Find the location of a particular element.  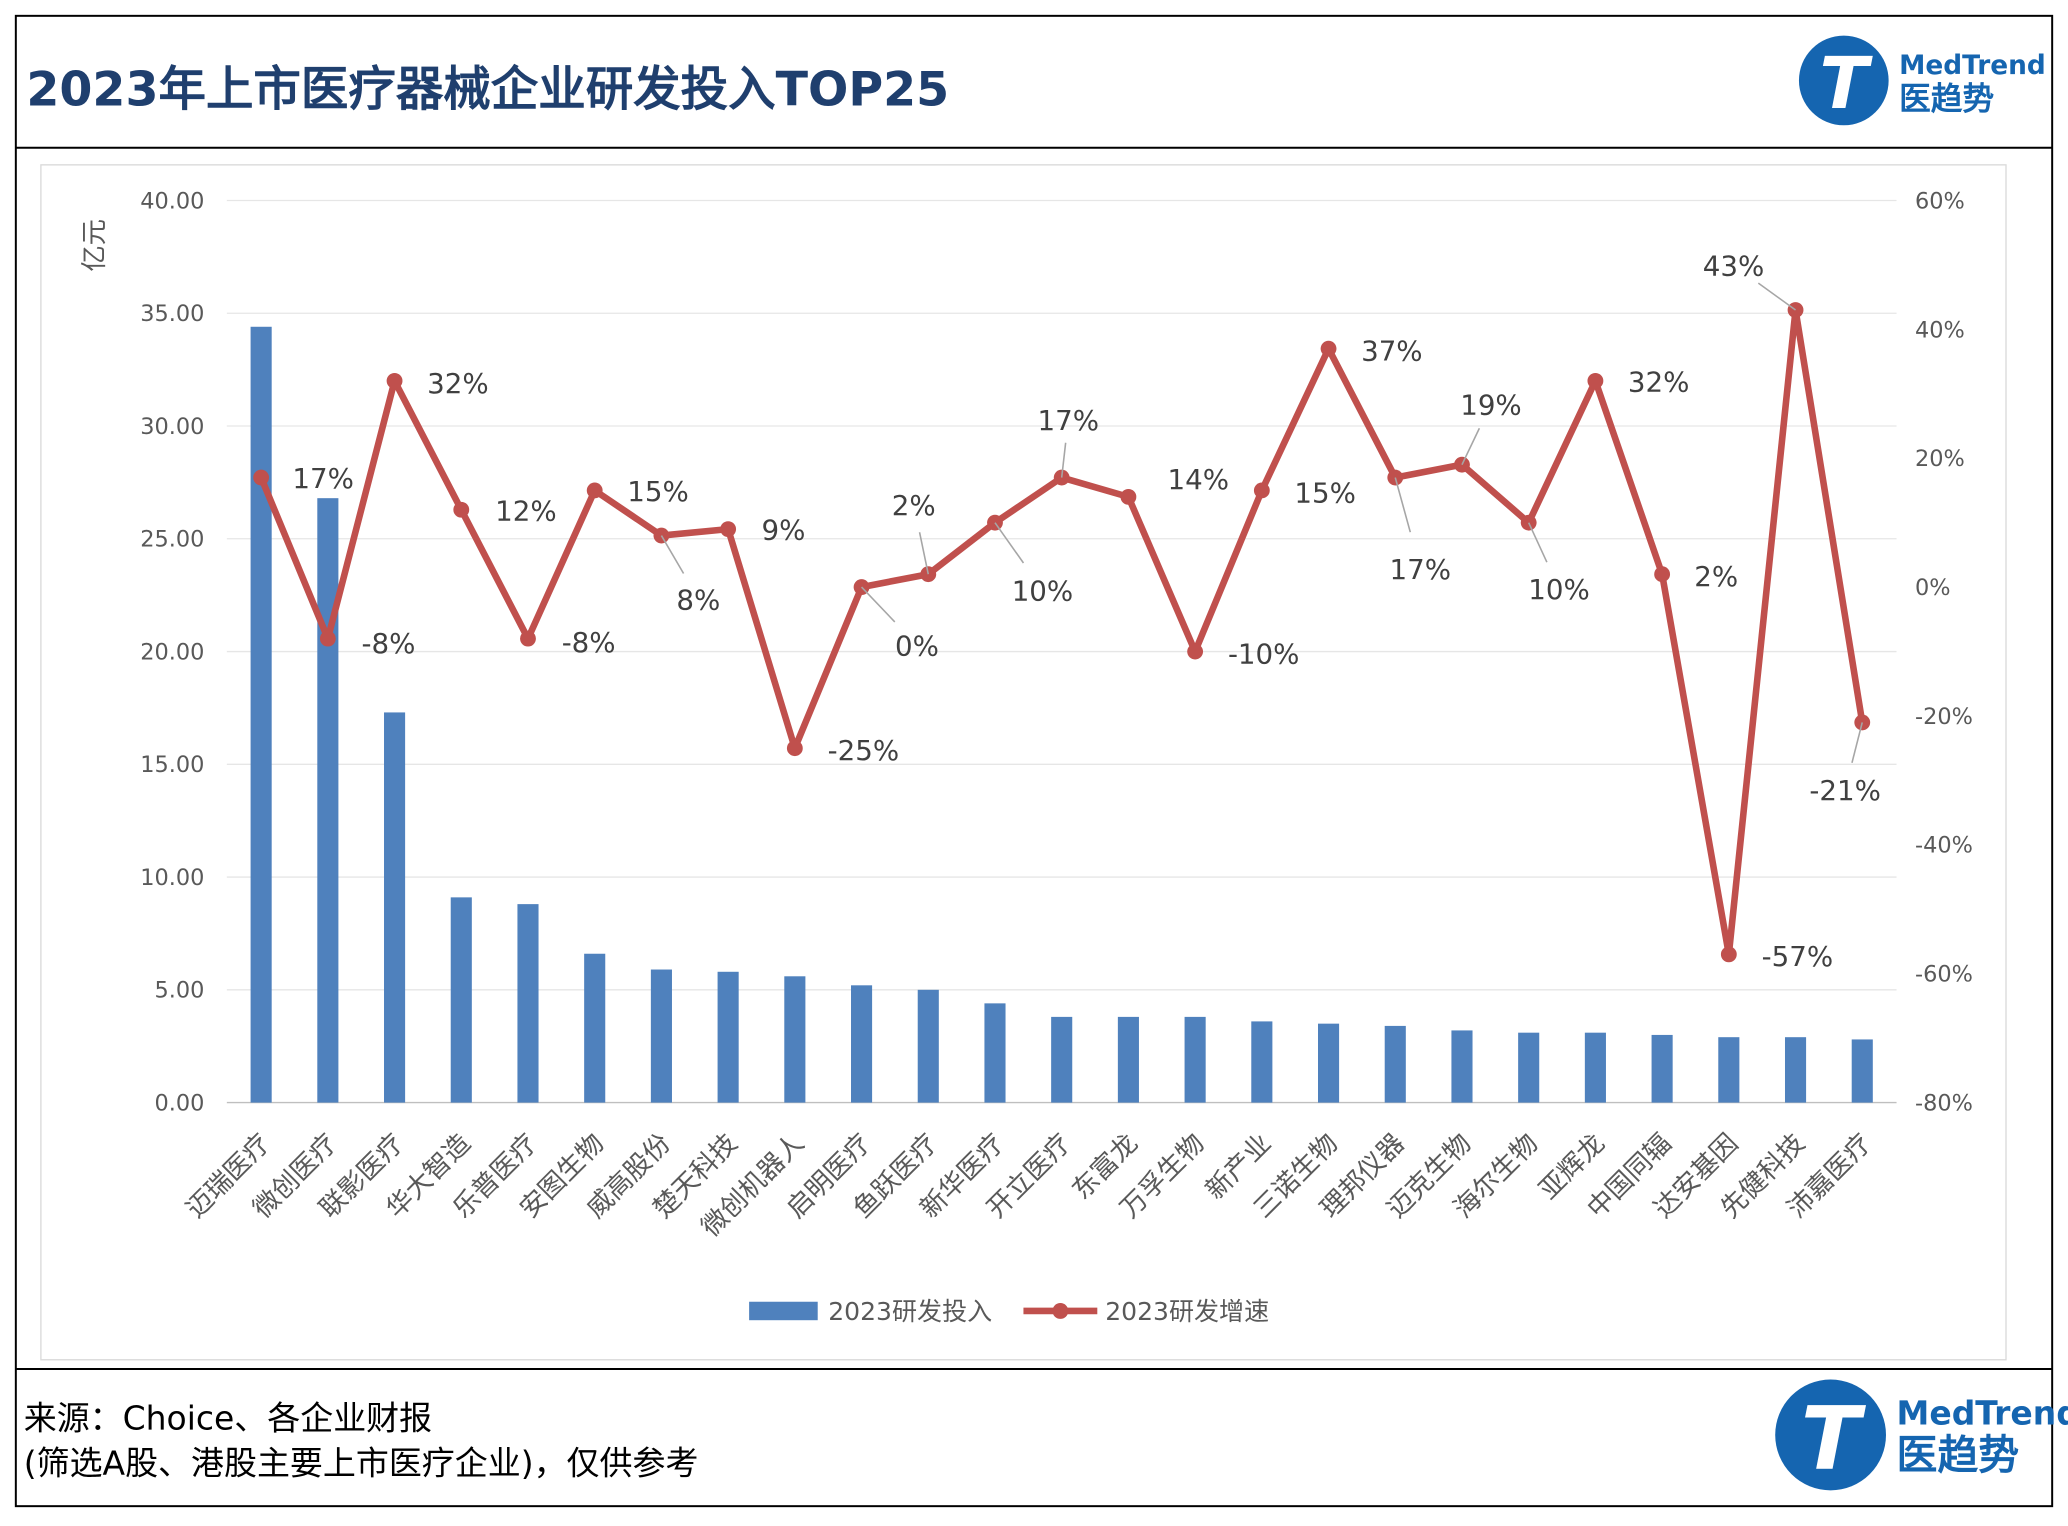

legend-bar-label: 2023研发投入 is located at coordinates (910, 1311).